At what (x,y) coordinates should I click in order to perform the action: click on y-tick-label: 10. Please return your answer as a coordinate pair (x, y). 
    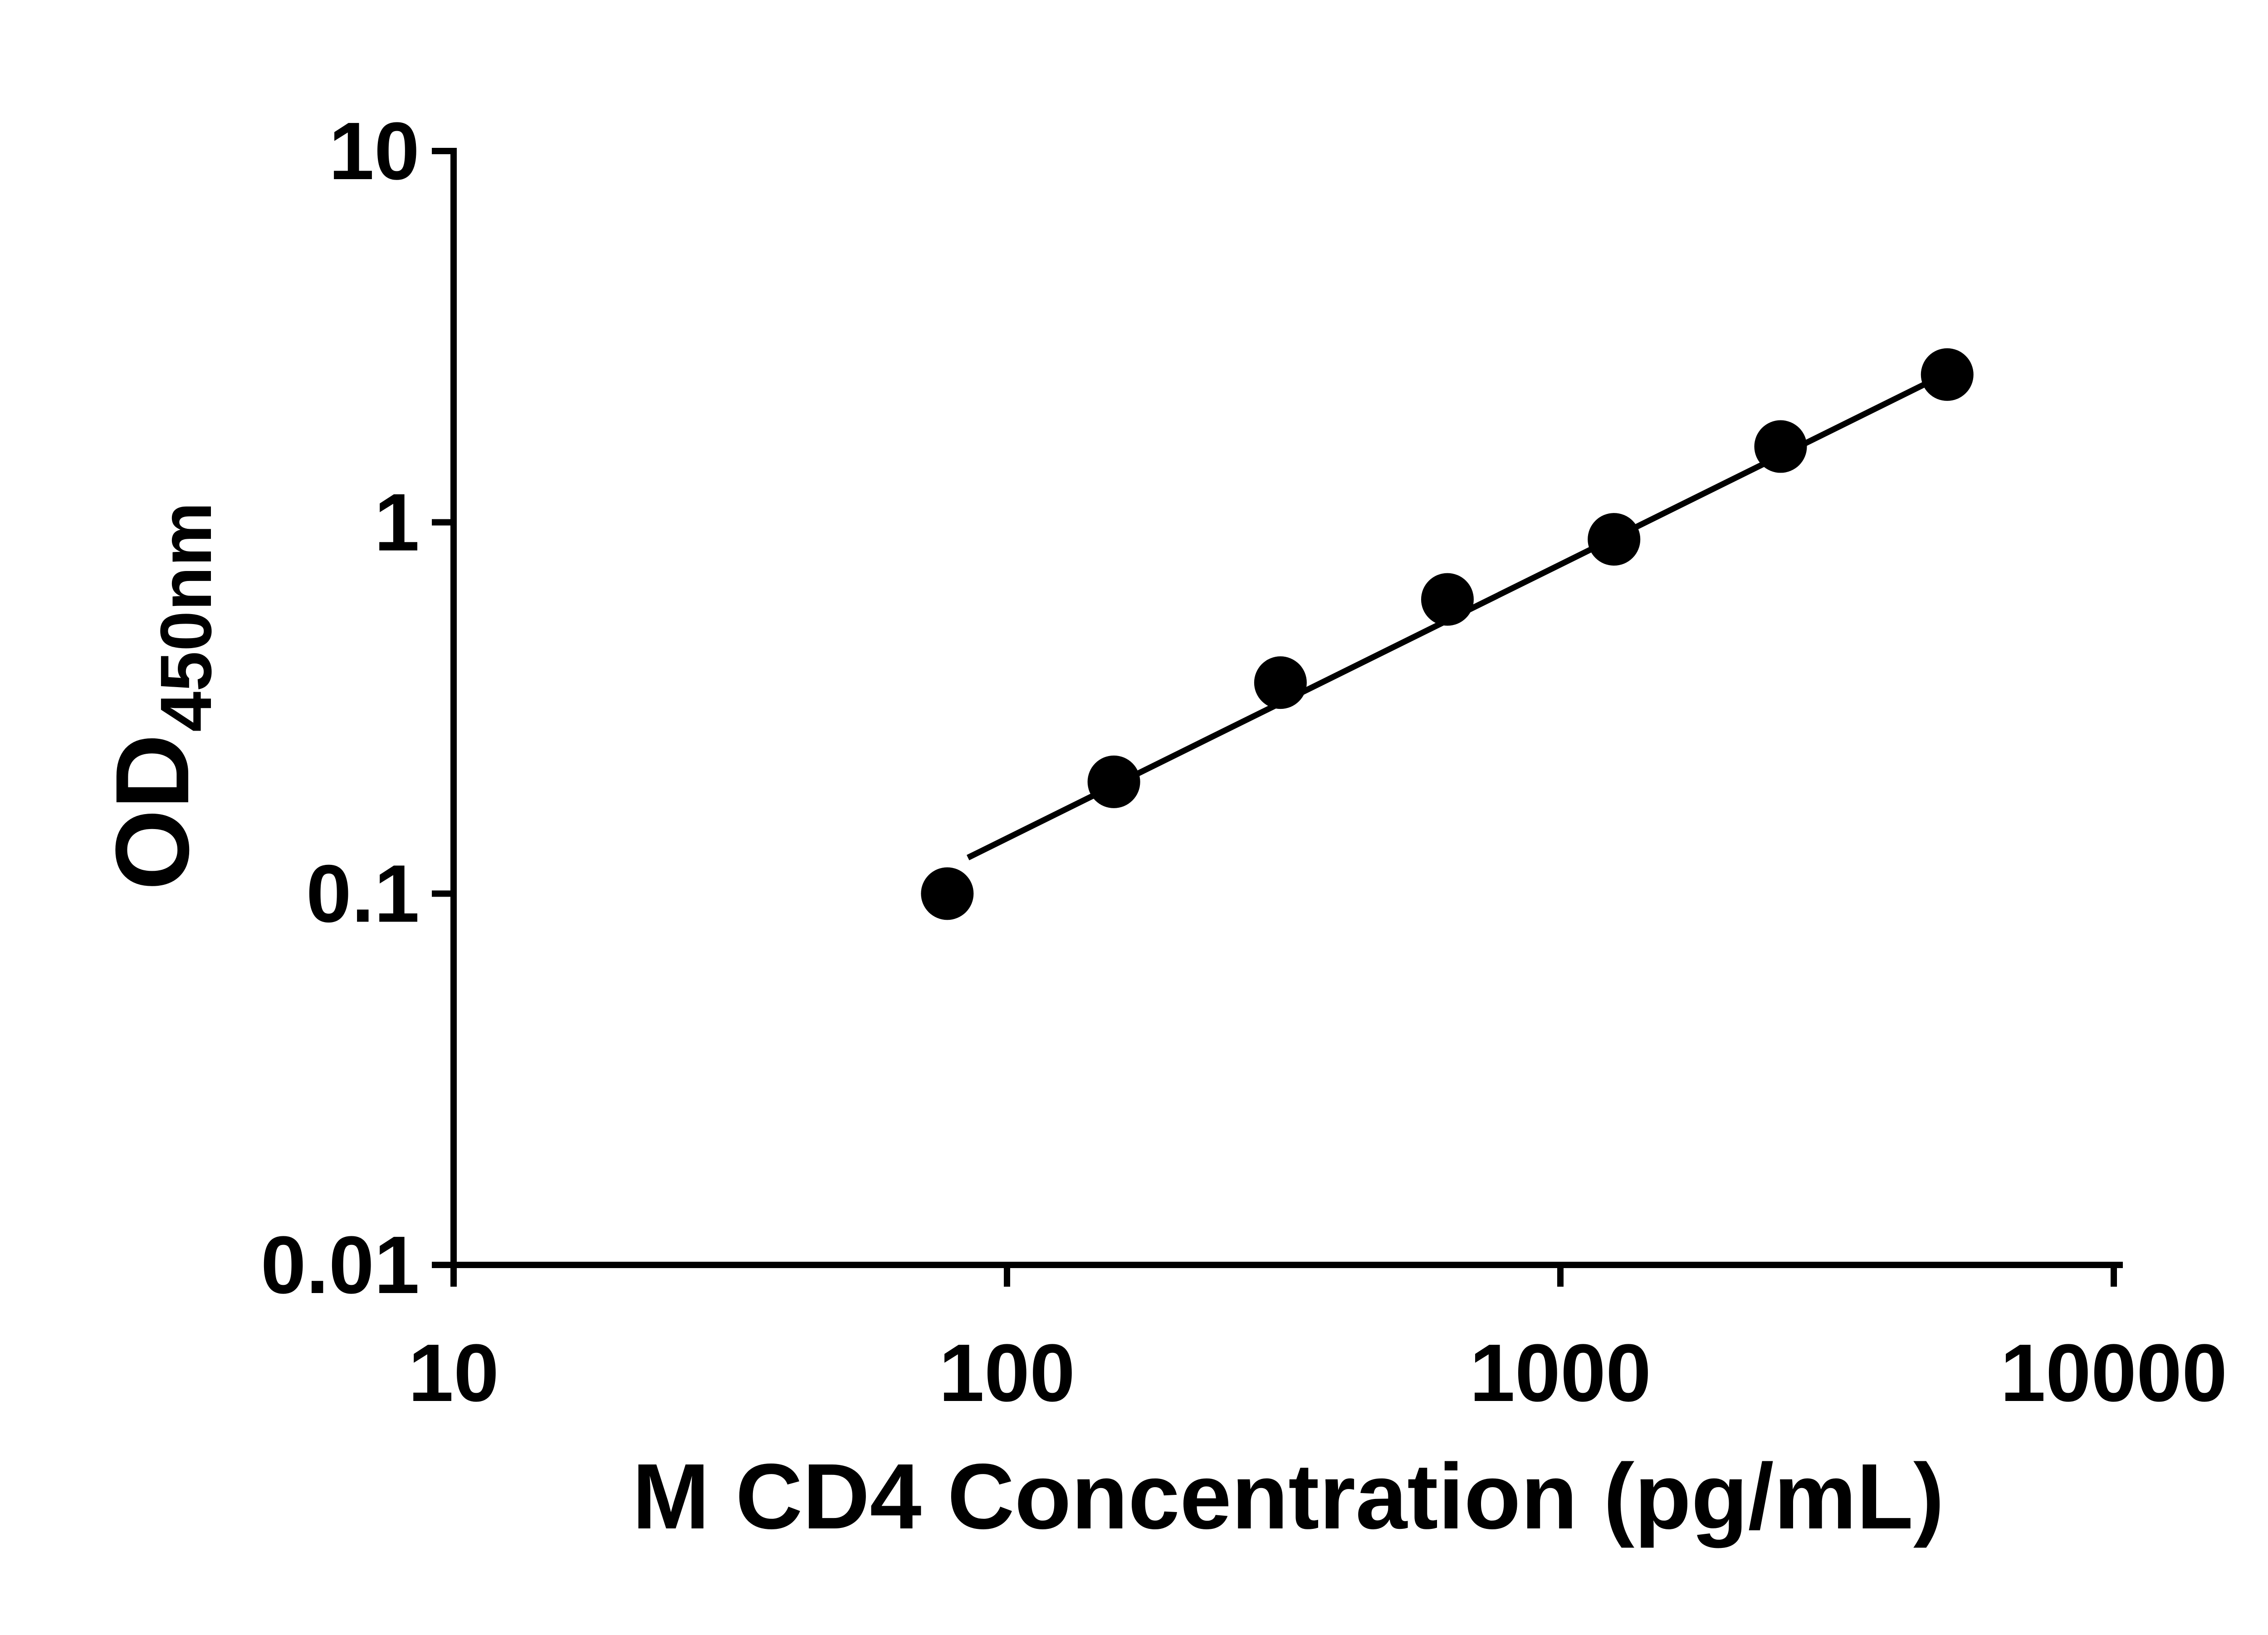
    Looking at the image, I should click on (374, 152).